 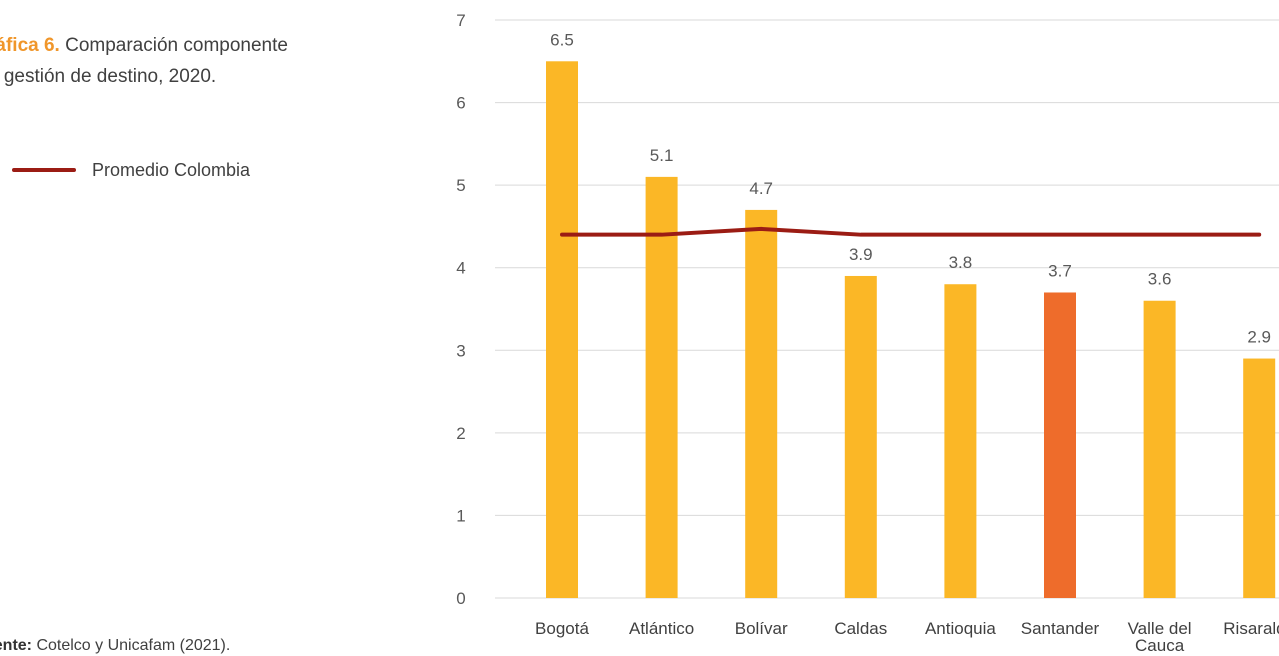 What do you see at coordinates (16, 645) in the screenshot?
I see `source-lead: uente:` at bounding box center [16, 645].